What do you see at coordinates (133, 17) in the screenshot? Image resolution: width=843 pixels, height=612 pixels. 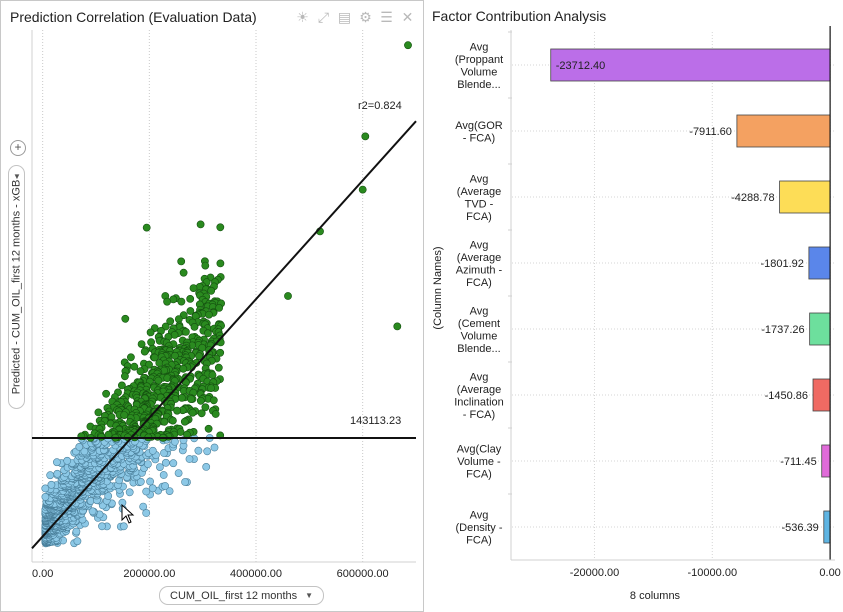 I see `panel-title: Prediction Correlation (Evaluation Data)` at bounding box center [133, 17].